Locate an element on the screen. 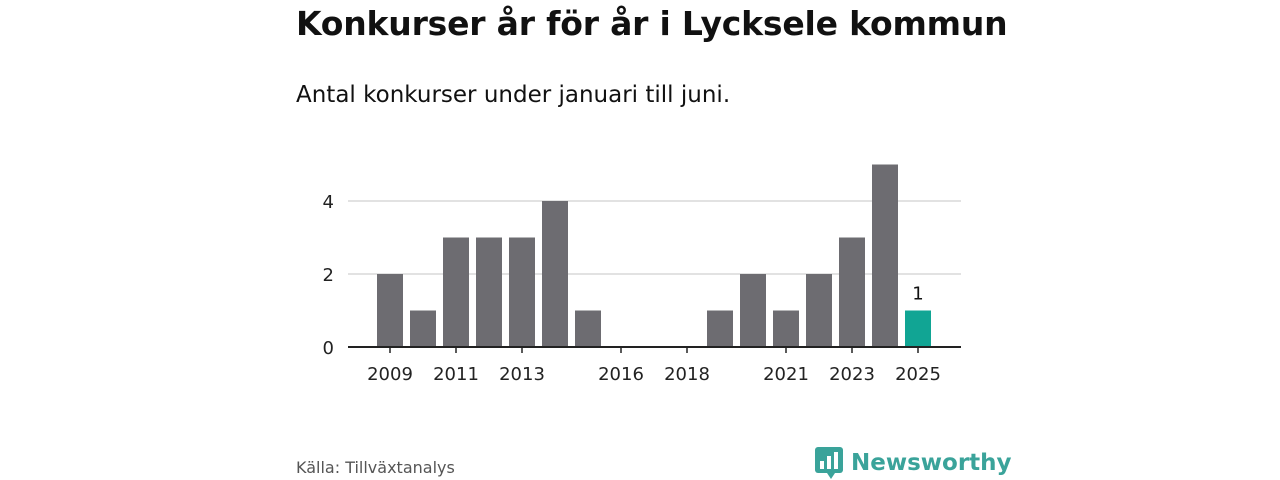  bar-2021 is located at coordinates (786, 328).